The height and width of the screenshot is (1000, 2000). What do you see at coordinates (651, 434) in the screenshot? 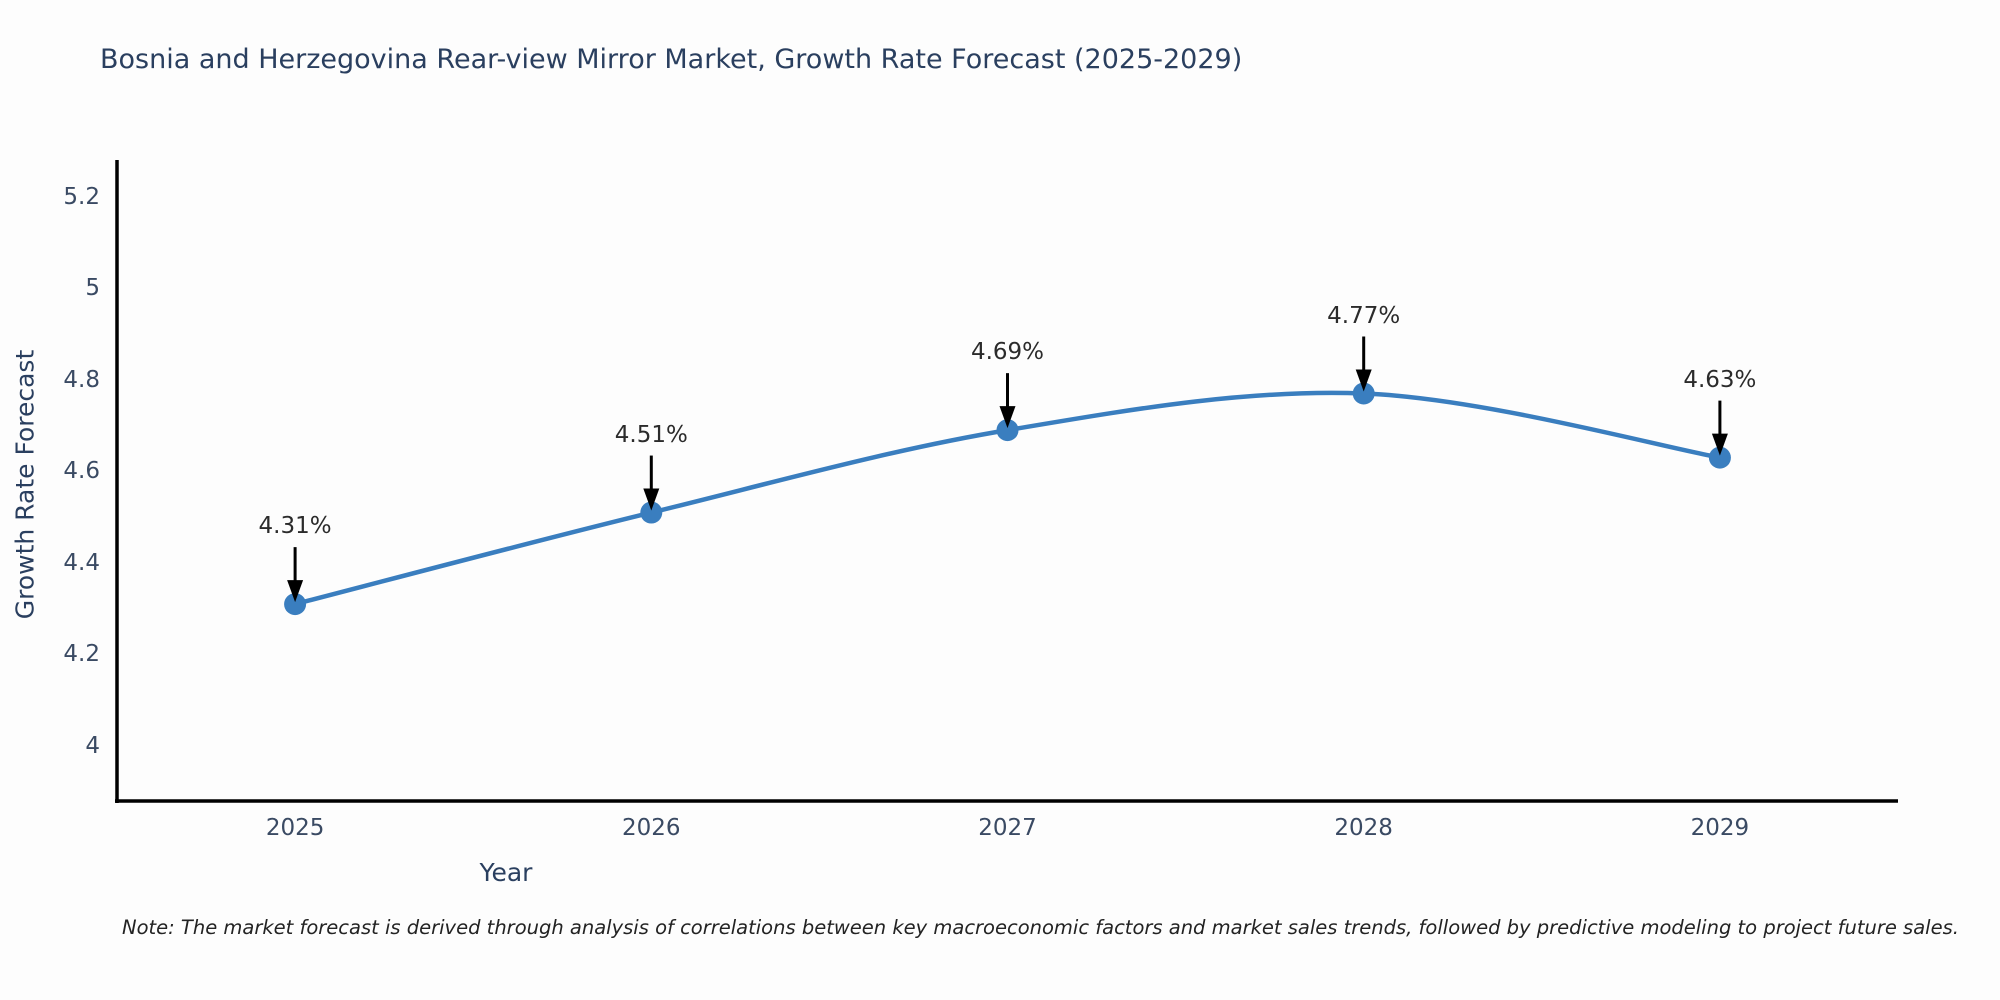
I see `data-point-label: 4.51%` at bounding box center [651, 434].